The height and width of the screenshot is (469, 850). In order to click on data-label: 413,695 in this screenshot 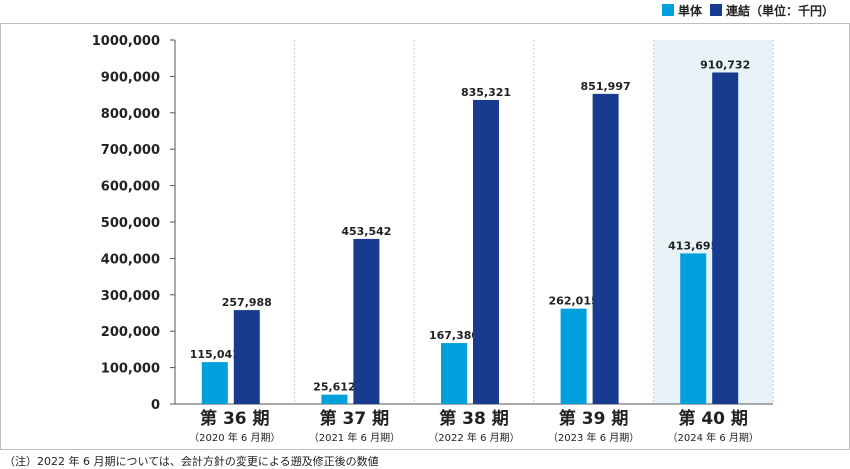, I will do `click(693, 245)`.